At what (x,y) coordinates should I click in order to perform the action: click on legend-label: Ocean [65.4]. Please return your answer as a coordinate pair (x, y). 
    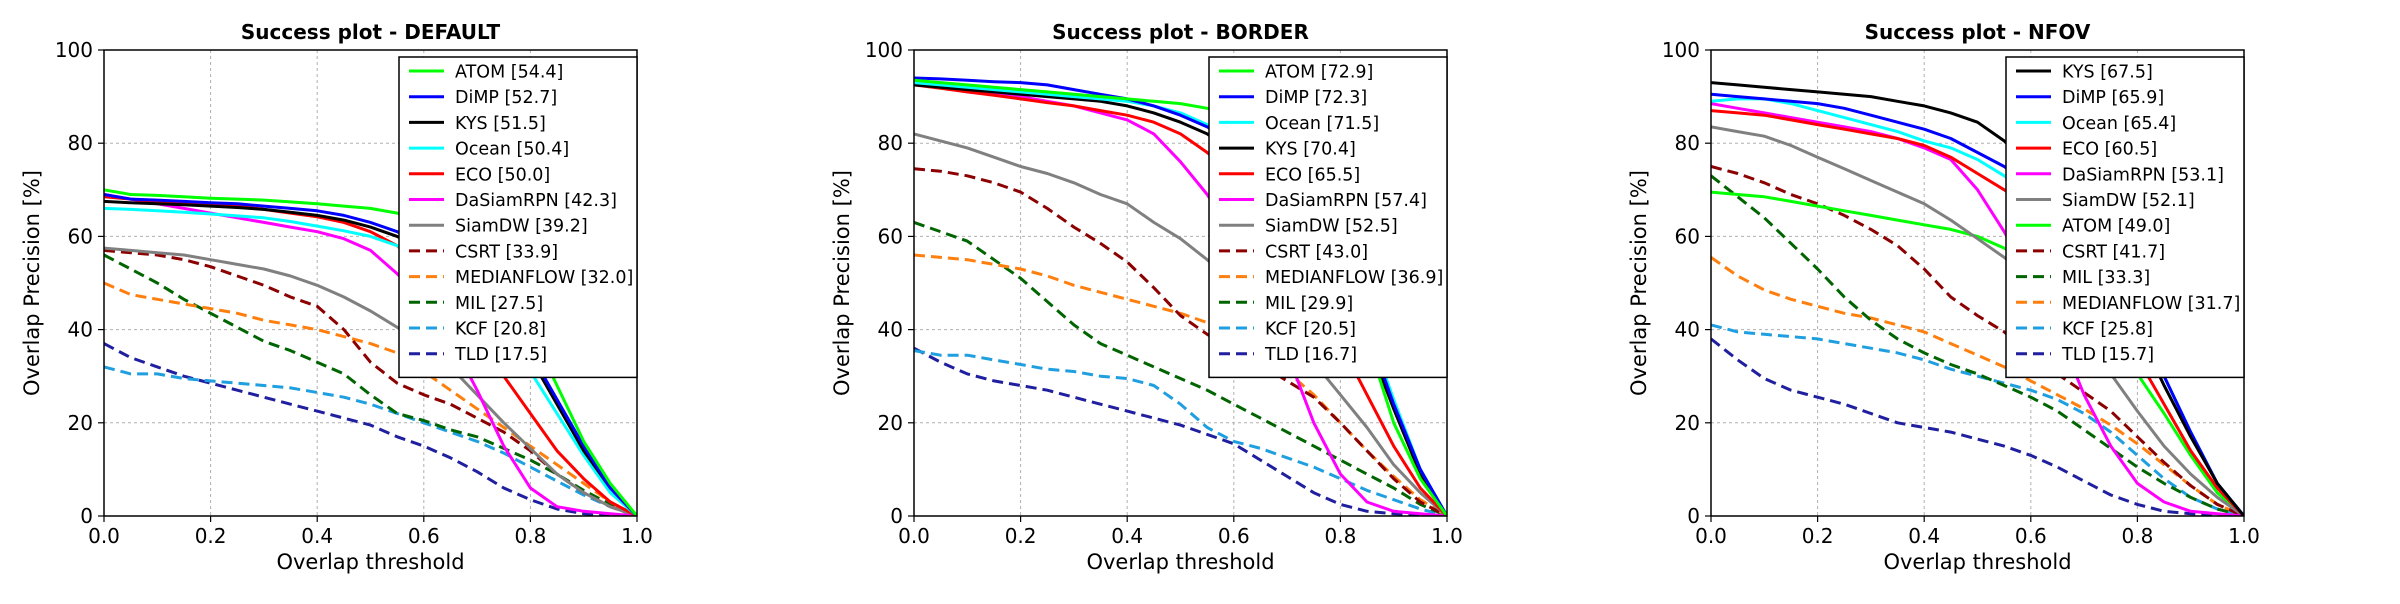
    Looking at the image, I should click on (2119, 124).